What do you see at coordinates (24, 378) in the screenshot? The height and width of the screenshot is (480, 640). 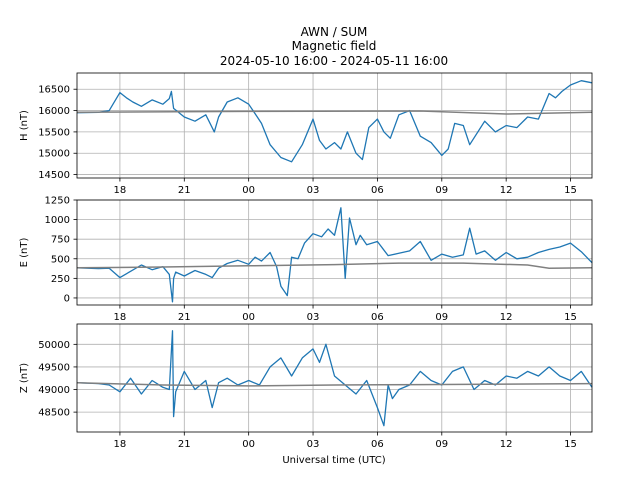 I see `z-y-axis-label: Z (nT)` at bounding box center [24, 378].